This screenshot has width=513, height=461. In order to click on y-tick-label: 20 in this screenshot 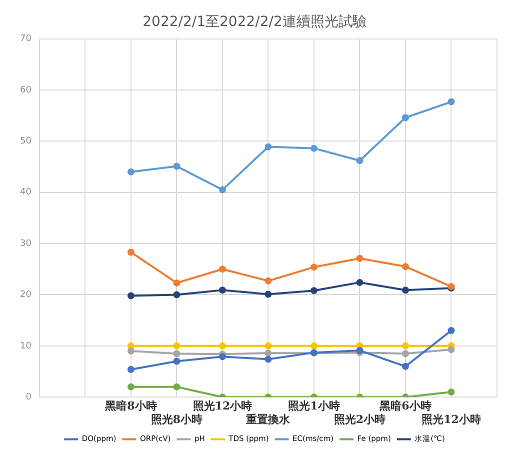, I will do `click(26, 295)`.